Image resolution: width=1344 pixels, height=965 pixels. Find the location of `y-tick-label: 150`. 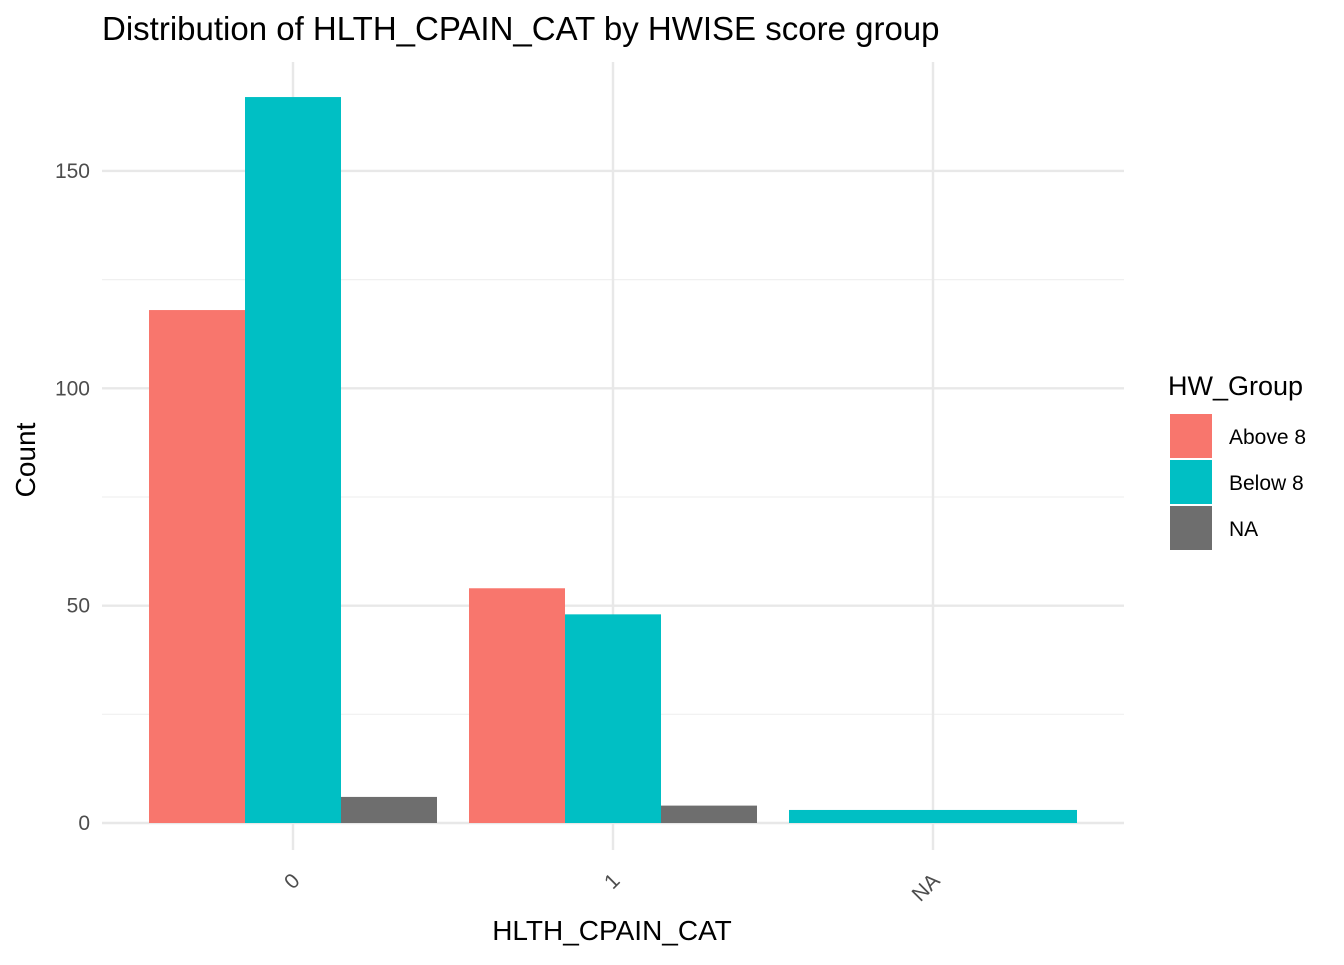

y-tick-label: 150 is located at coordinates (72, 171).